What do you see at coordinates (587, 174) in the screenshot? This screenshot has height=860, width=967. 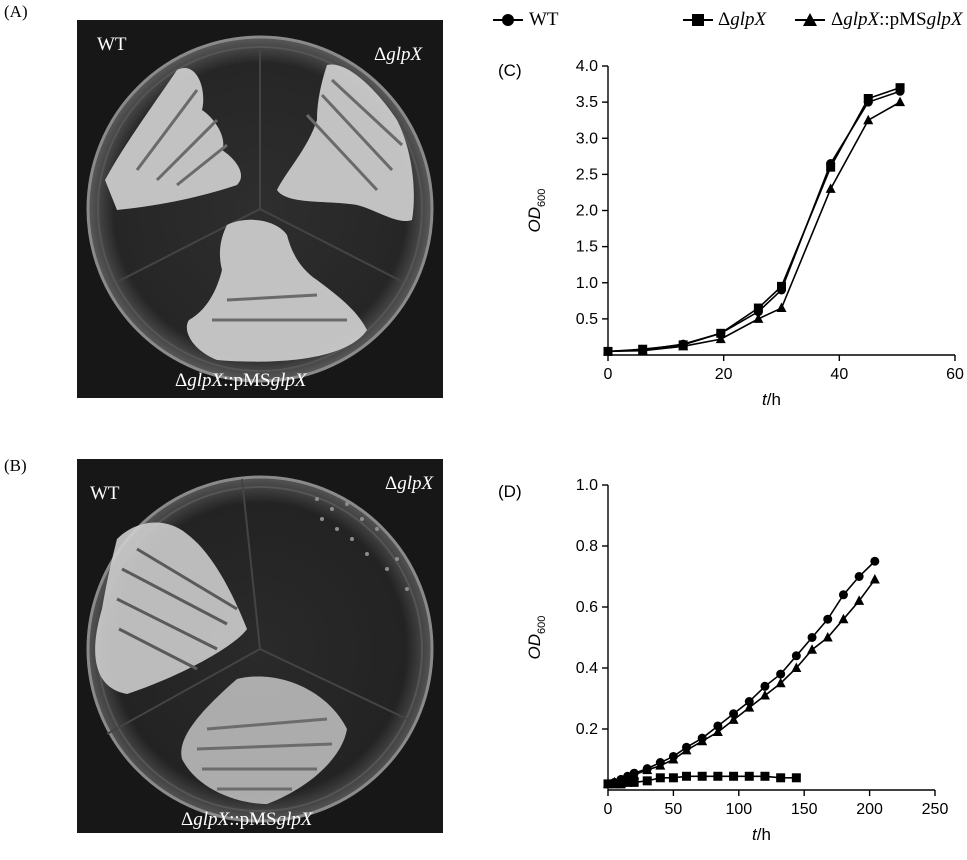 I see `y-tick-label: 2.5` at bounding box center [587, 174].